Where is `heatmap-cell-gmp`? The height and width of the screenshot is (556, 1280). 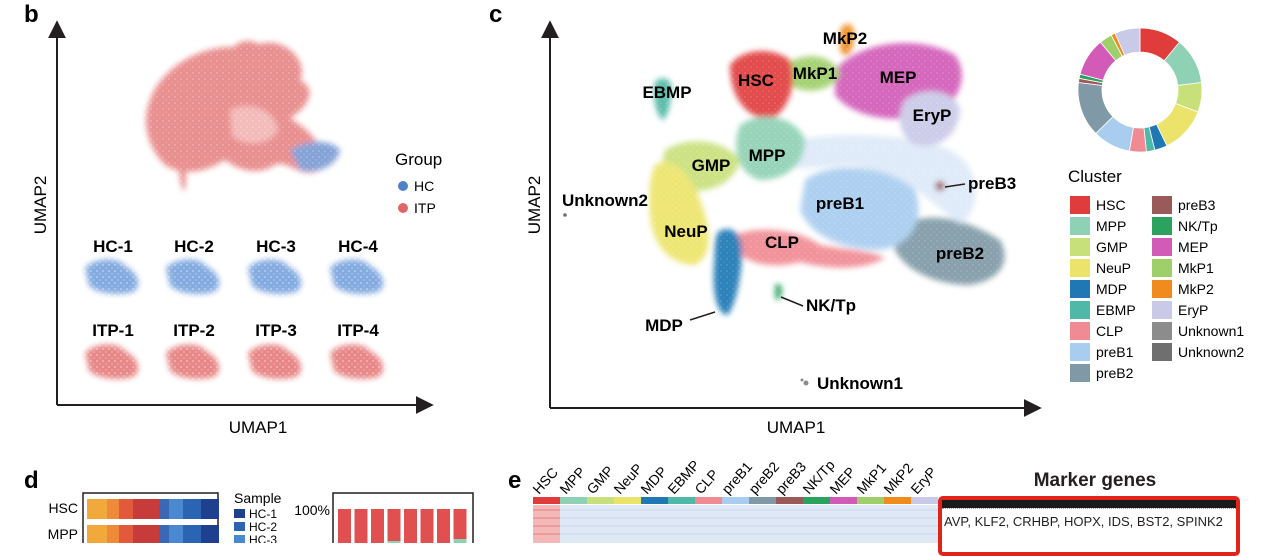 heatmap-cell-gmp is located at coordinates (600, 524).